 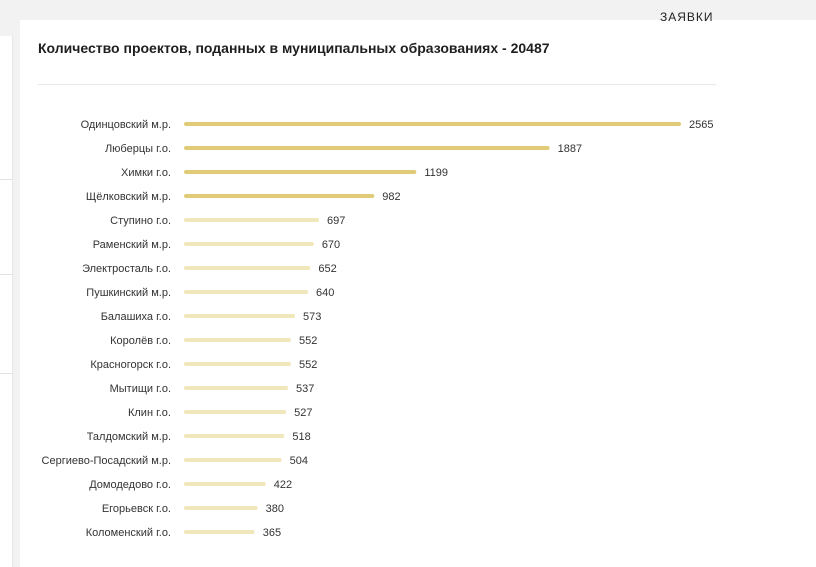 I want to click on category-label: Балашиха г.о., so click(x=136, y=317).